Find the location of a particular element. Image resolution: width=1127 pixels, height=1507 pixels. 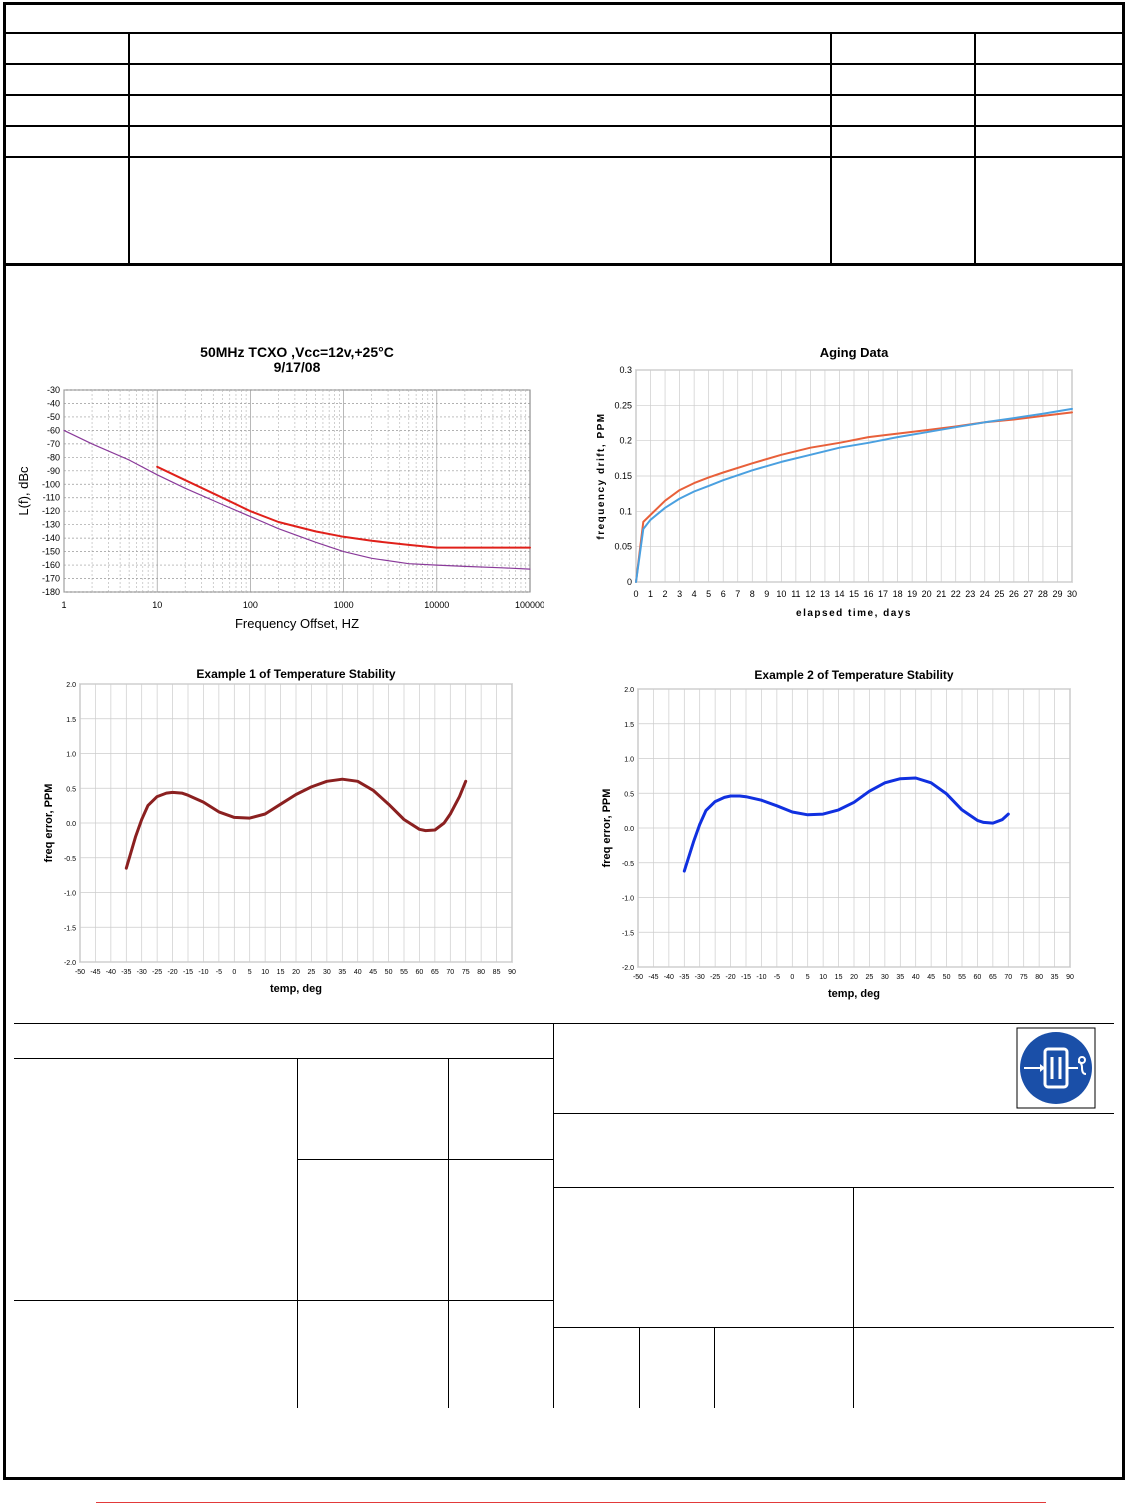

y-tick-label: 0.1 is located at coordinates (625, 511).